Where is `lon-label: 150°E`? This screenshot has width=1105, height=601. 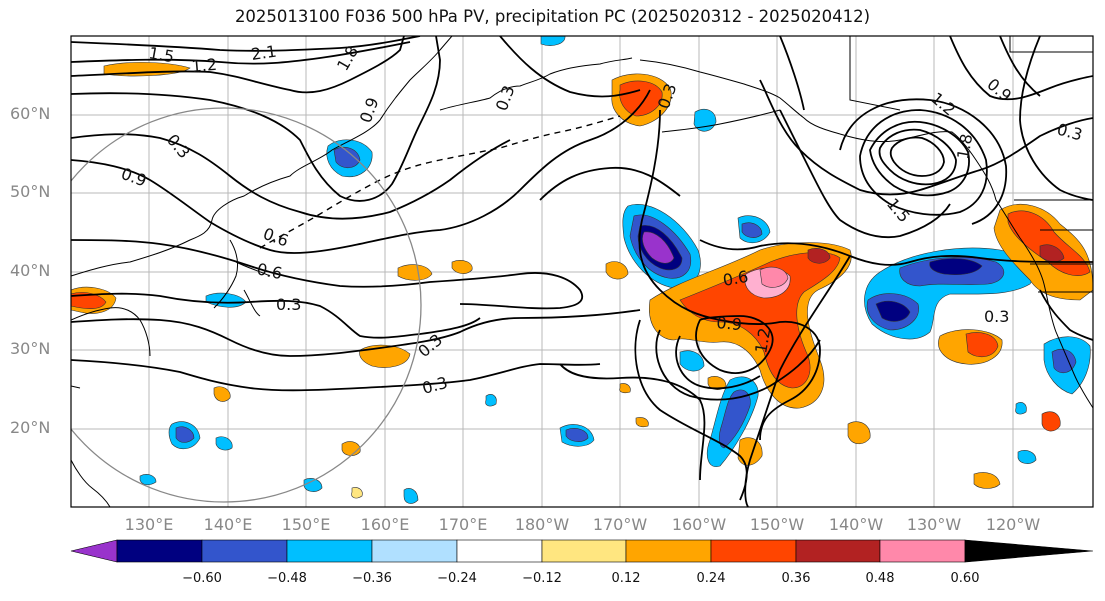
lon-label: 150°E is located at coordinates (306, 524).